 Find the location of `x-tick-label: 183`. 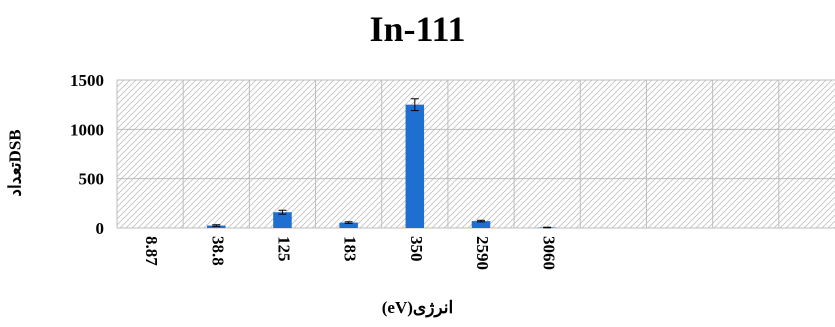

x-tick-label: 183 is located at coordinates (350, 249).